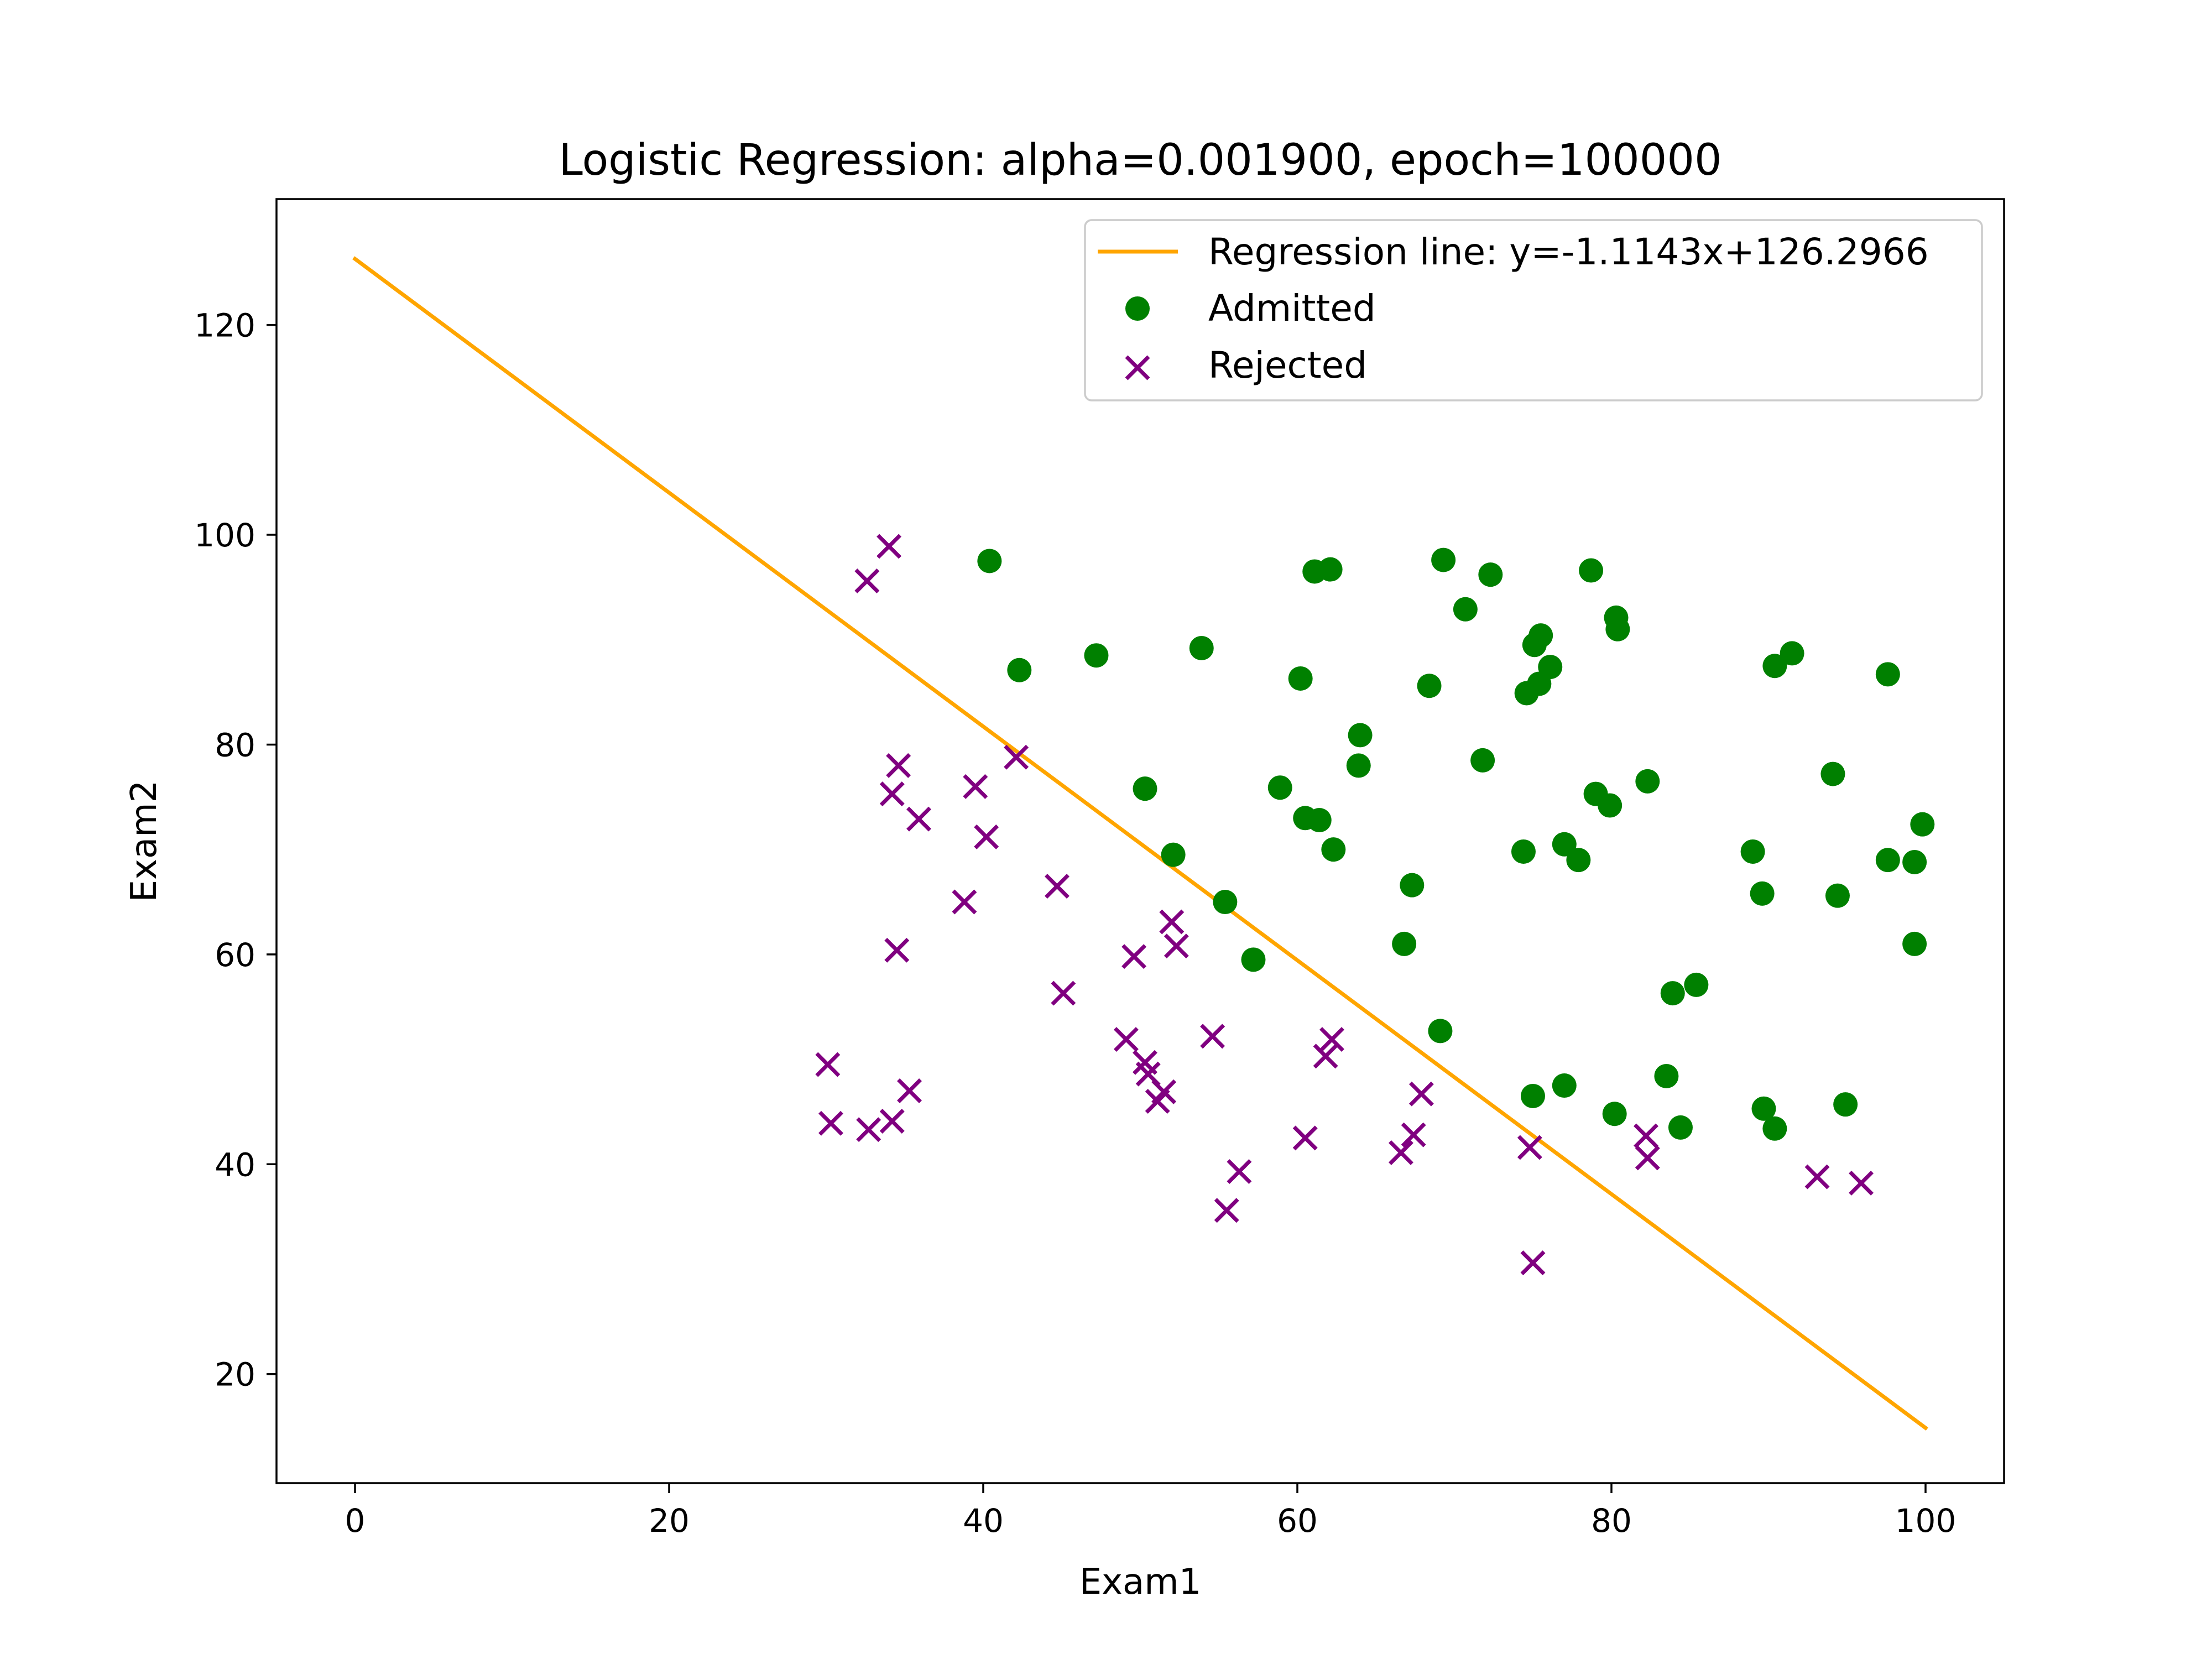 This screenshot has width=2212, height=1659. Describe the element at coordinates (1297, 1521) in the screenshot. I see `x-tick-label: 60` at that location.